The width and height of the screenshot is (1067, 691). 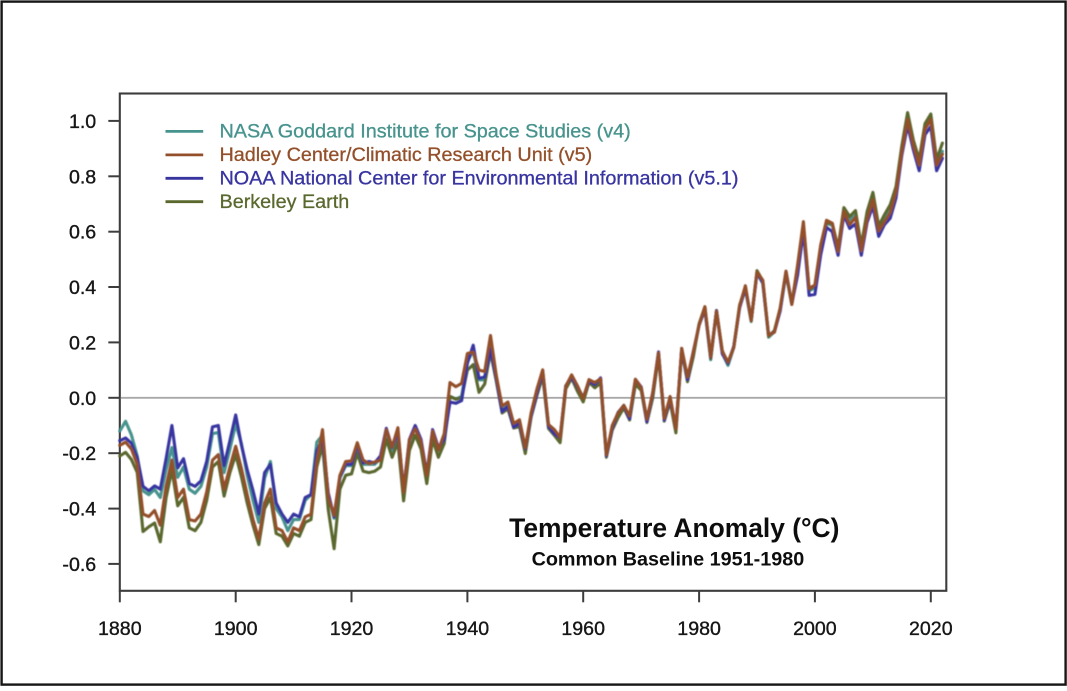 I want to click on svg-text: 1960, so click(x=583, y=629).